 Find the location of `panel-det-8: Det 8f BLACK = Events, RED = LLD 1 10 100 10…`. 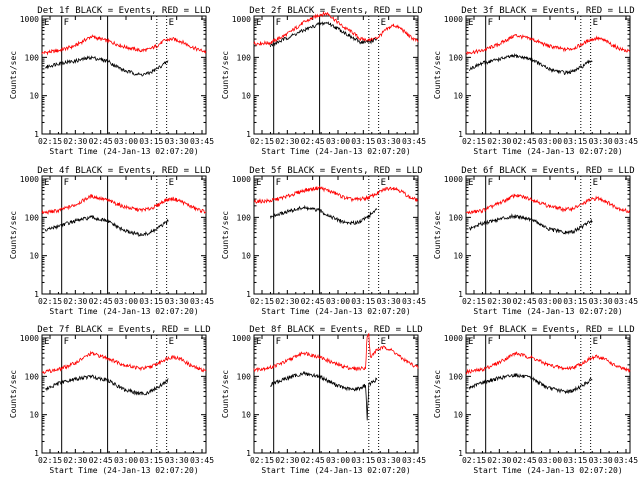

panel-det-8: Det 8f BLACK = Events, RED = LLD 1 10 100 10… is located at coordinates (323, 400).